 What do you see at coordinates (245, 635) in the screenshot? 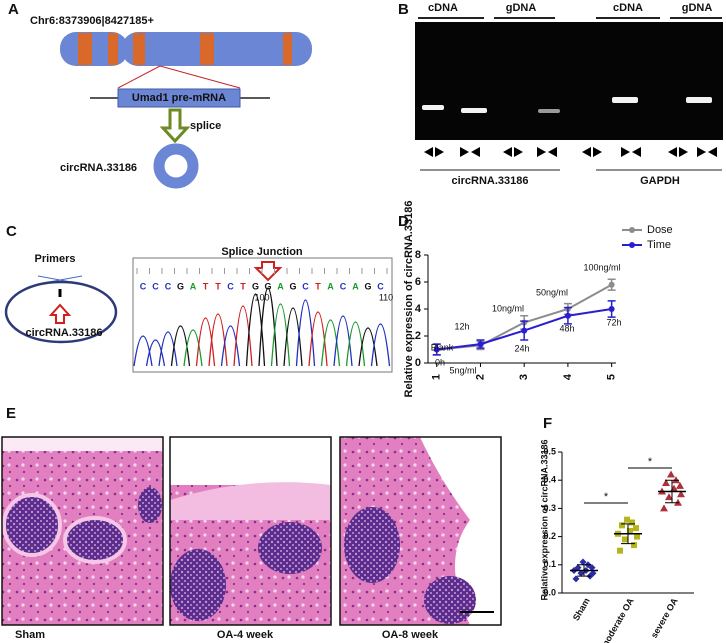
I see `group-label: OA-4 week` at bounding box center [245, 635].